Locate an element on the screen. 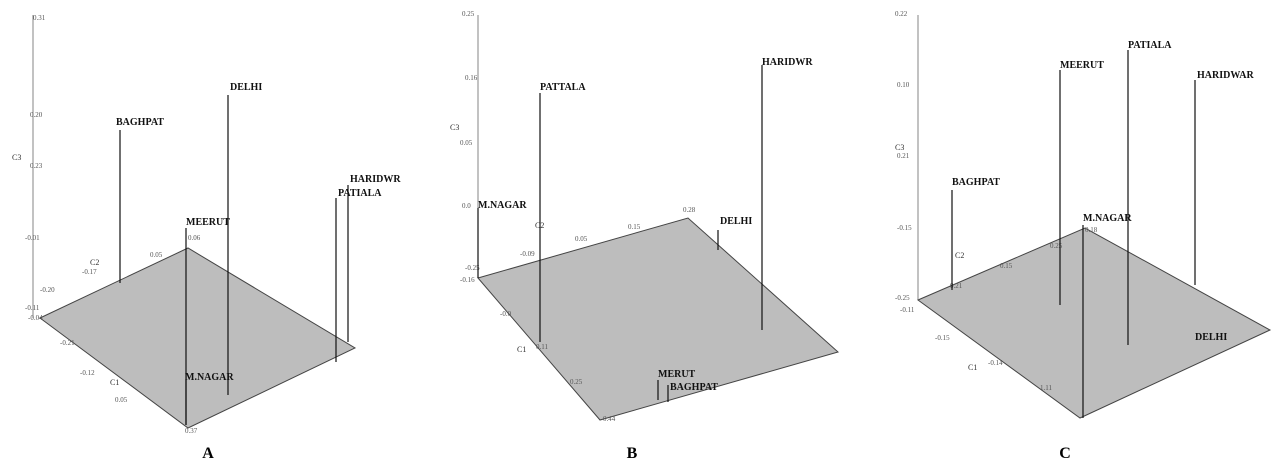 This screenshot has height=468, width=1282. tick-label: 0.11 is located at coordinates (542, 347).